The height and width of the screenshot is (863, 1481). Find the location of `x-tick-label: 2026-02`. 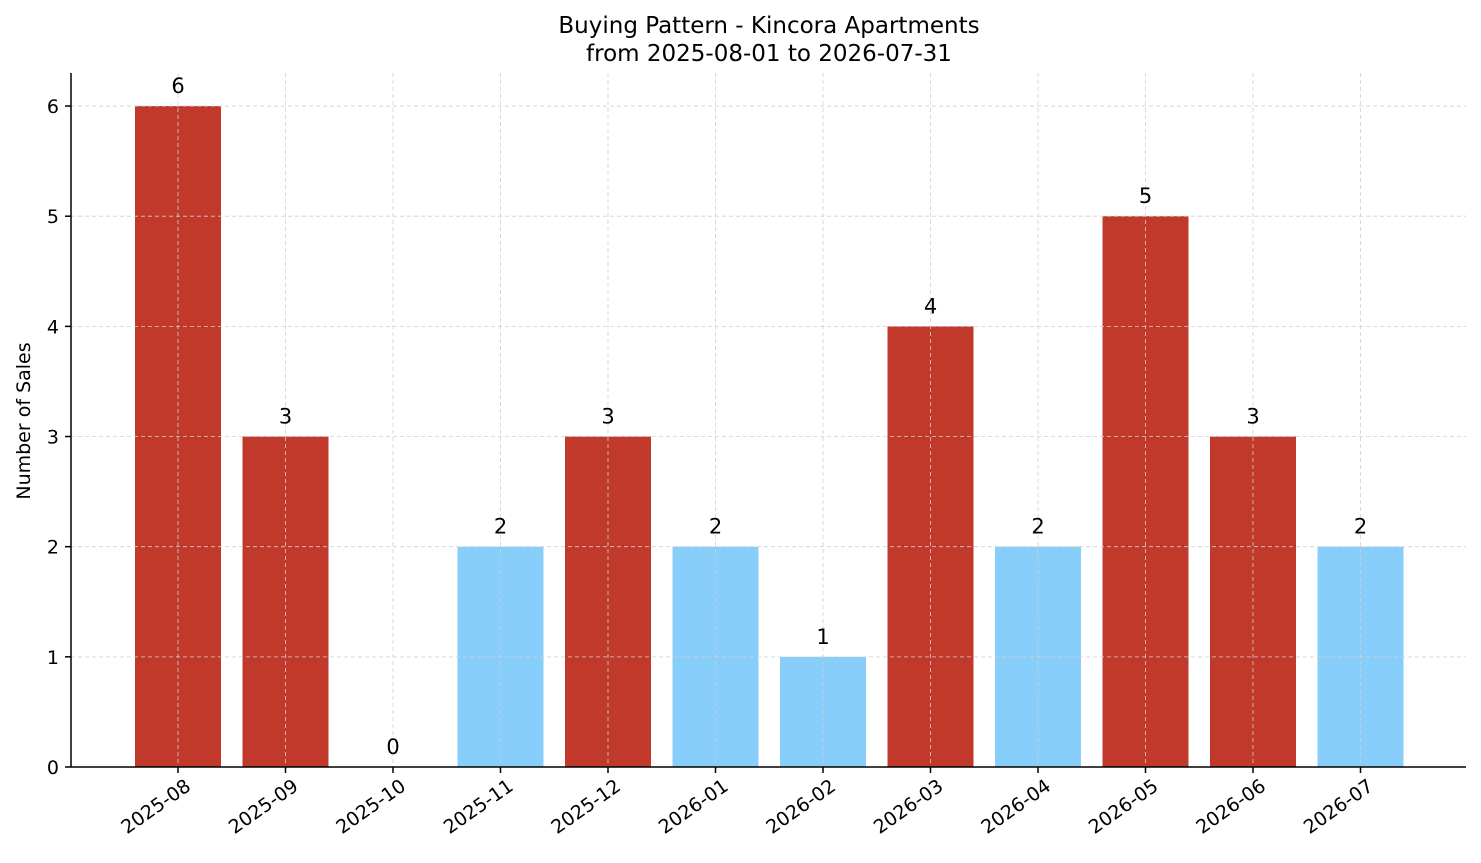

x-tick-label: 2026-02 is located at coordinates (801, 807).